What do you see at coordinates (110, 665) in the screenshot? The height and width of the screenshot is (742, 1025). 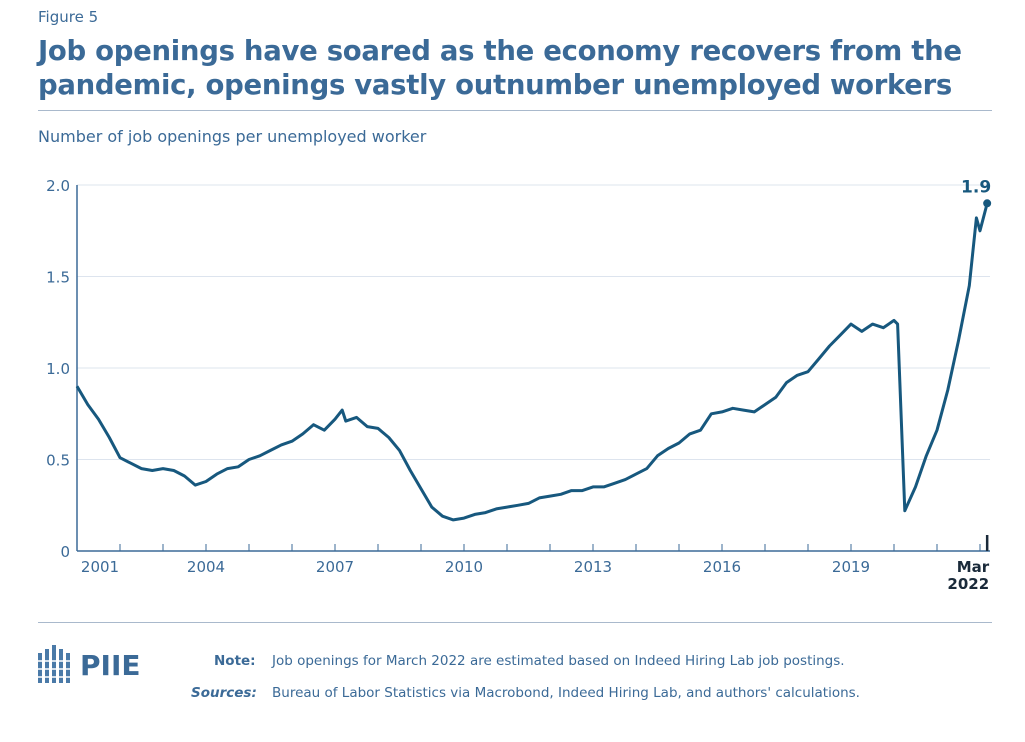 I see `piie-logo-text: PIIE` at bounding box center [110, 665].